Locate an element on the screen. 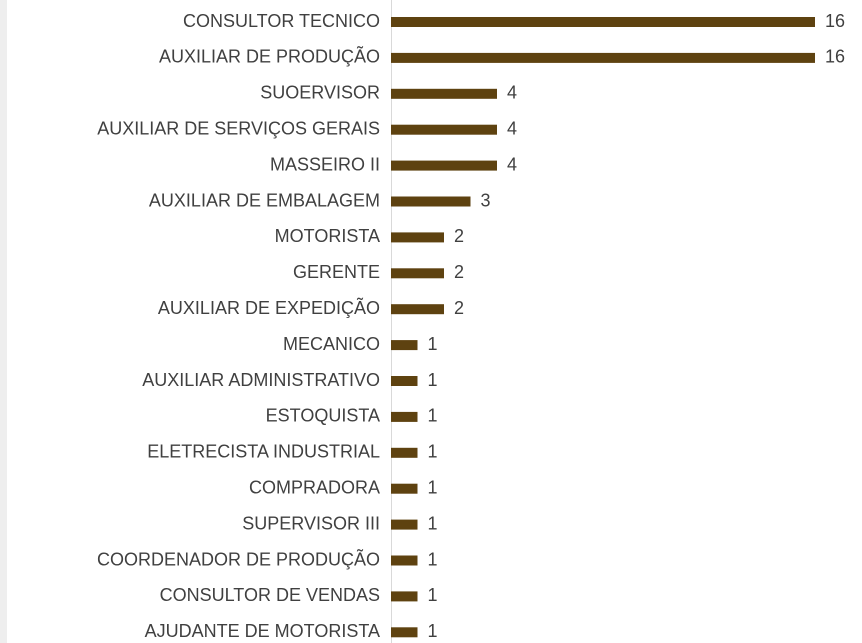 The width and height of the screenshot is (862, 643). category-label: MASSEIRO II is located at coordinates (325, 164).